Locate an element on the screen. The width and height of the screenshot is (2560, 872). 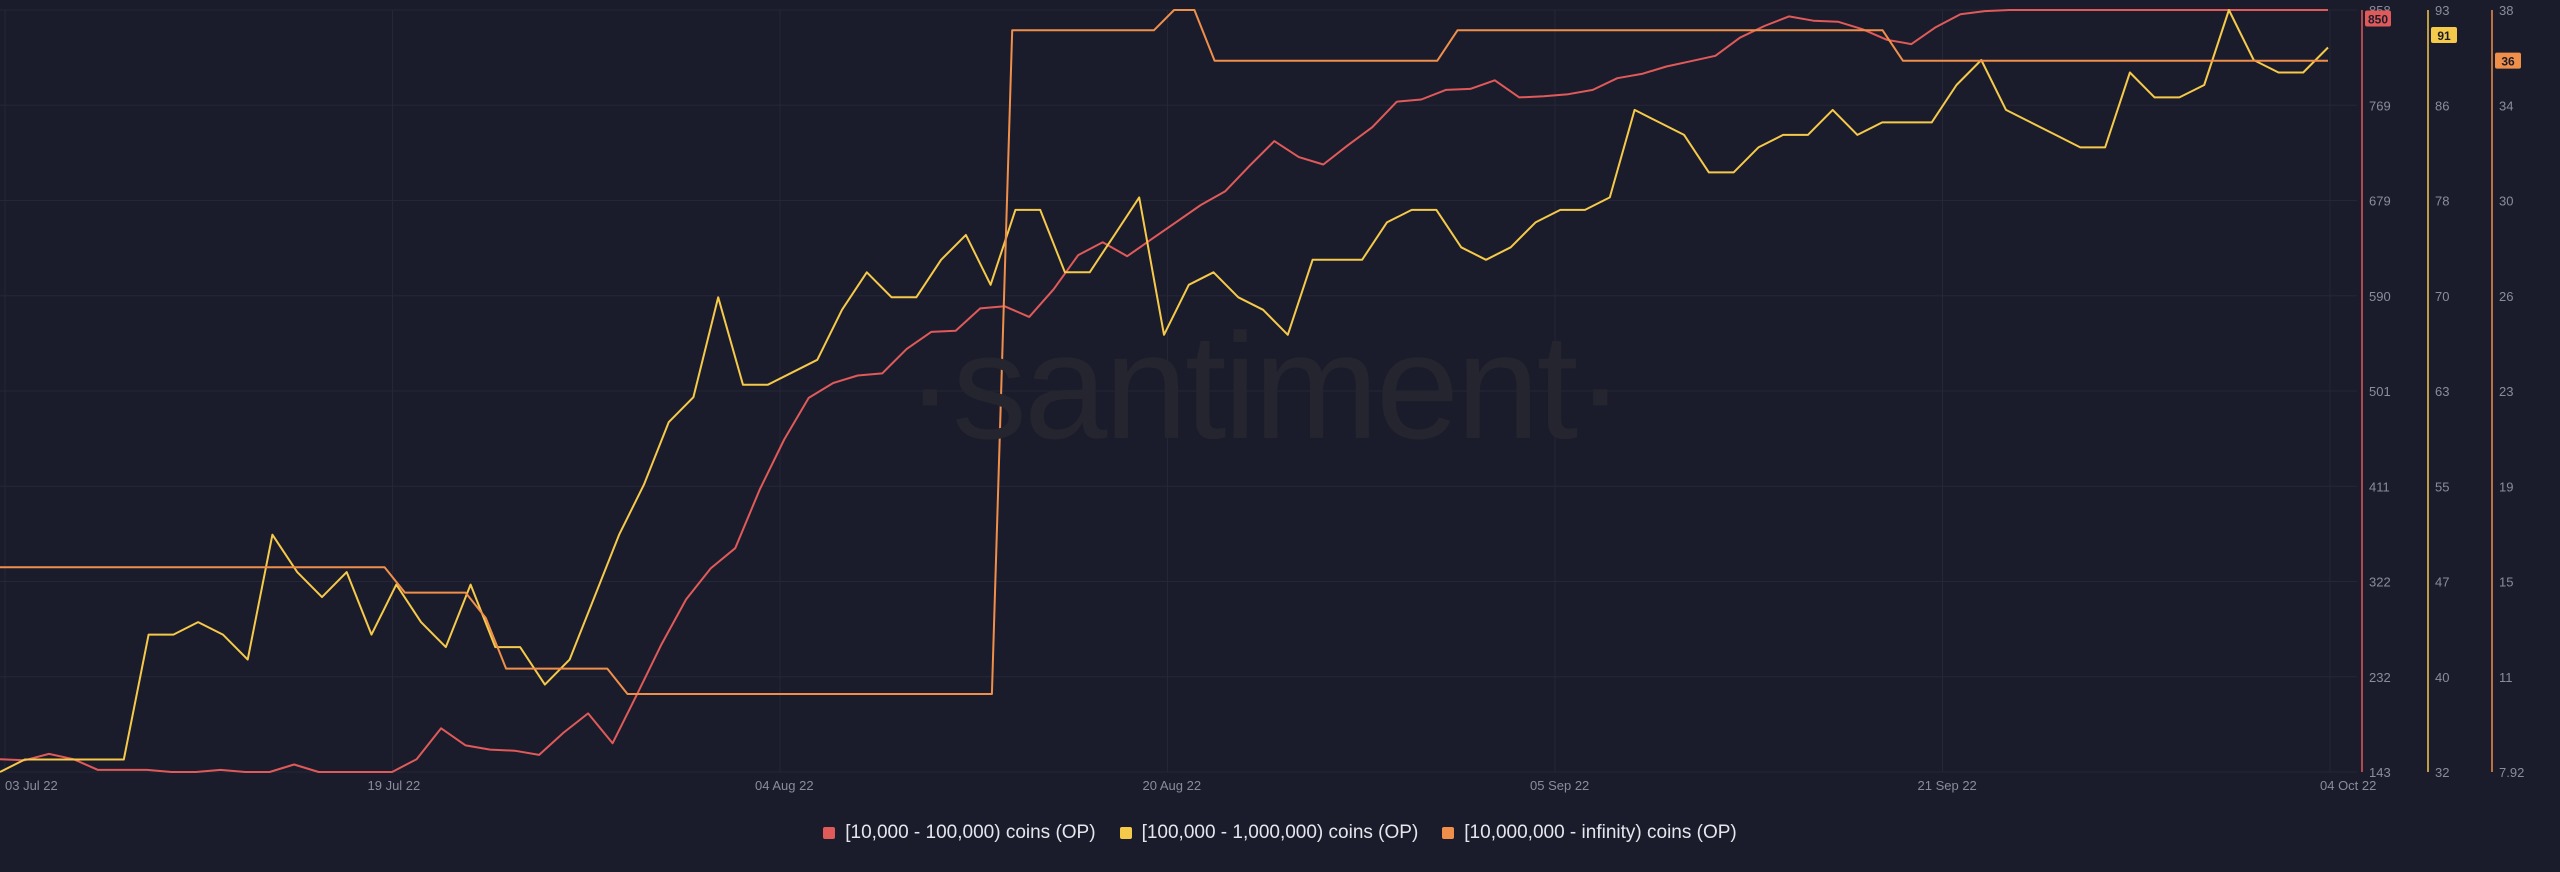
current-value-label-0: 850 is located at coordinates (2378, 20).